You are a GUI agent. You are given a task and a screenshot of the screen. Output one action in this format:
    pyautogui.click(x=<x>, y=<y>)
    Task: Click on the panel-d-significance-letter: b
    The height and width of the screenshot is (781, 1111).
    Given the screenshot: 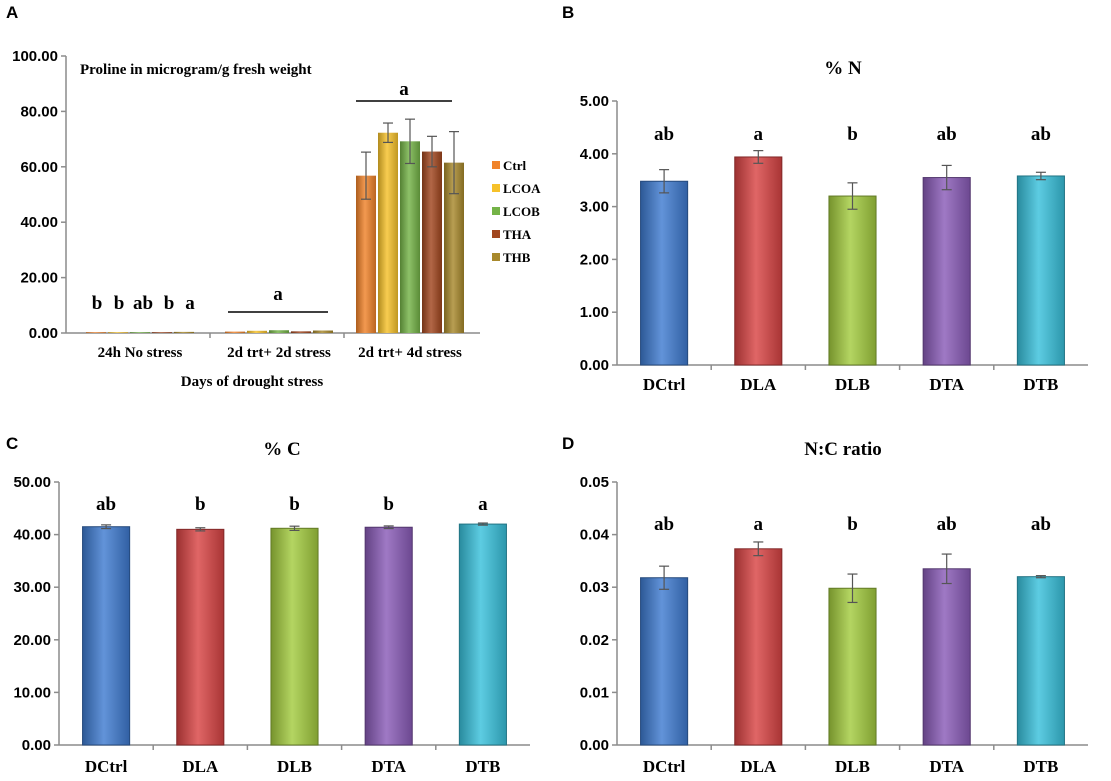 What is the action you would take?
    pyautogui.click(x=852, y=524)
    